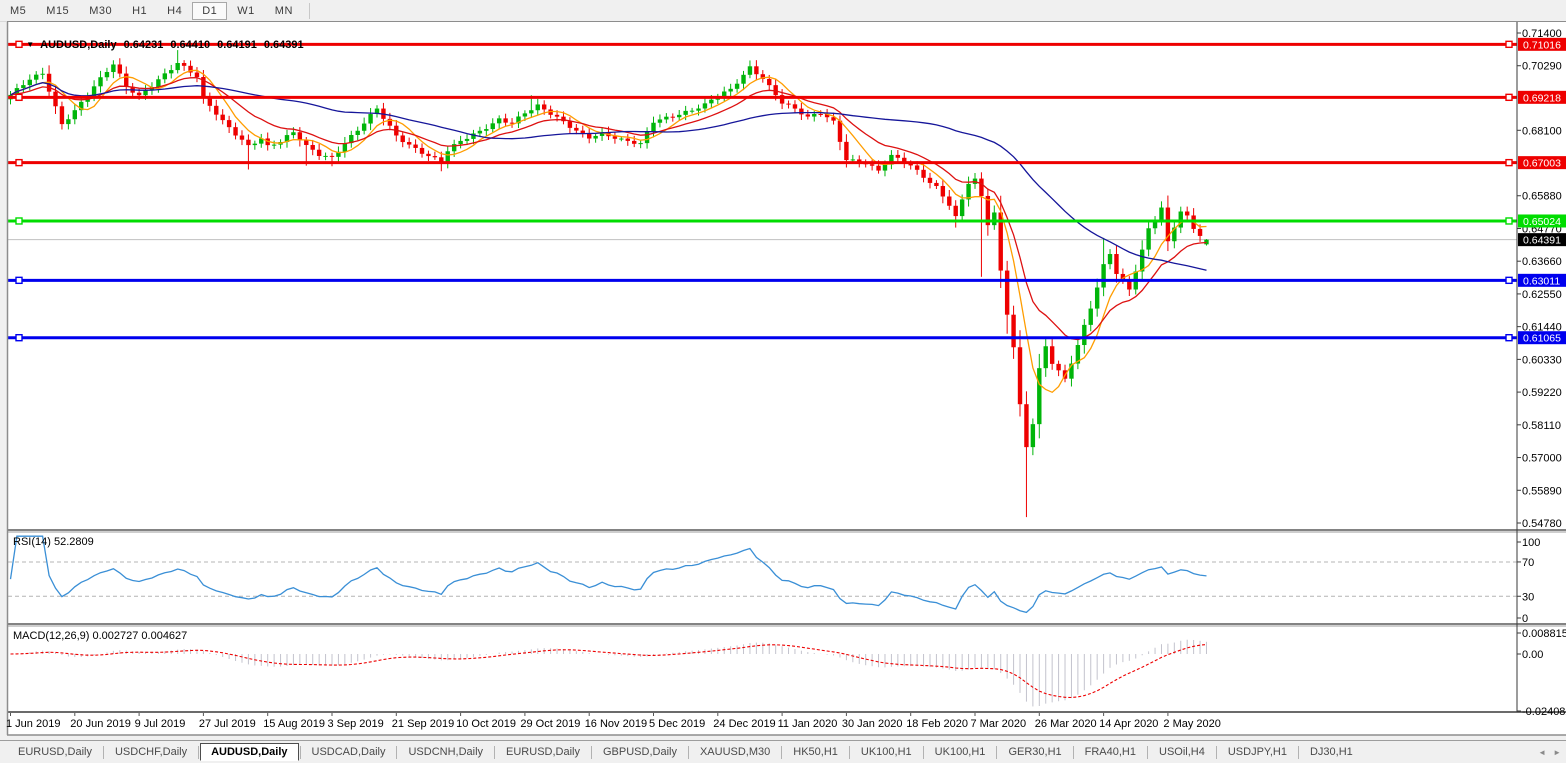 The width and height of the screenshot is (1566, 763). I want to click on tab-label: HK50,H1, so click(815, 752).